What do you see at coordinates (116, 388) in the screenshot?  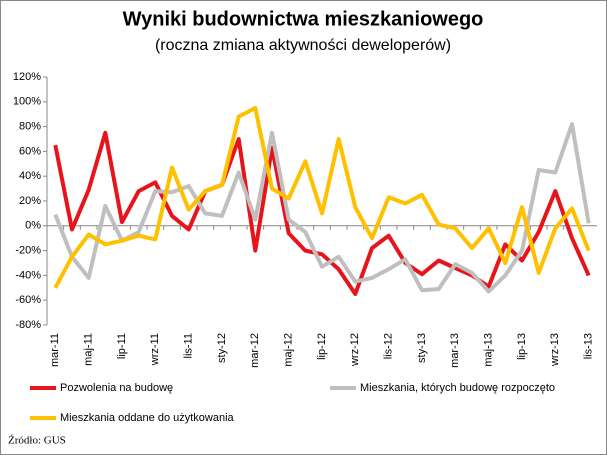 I see `legend-label: Pozwolenia na budowę` at bounding box center [116, 388].